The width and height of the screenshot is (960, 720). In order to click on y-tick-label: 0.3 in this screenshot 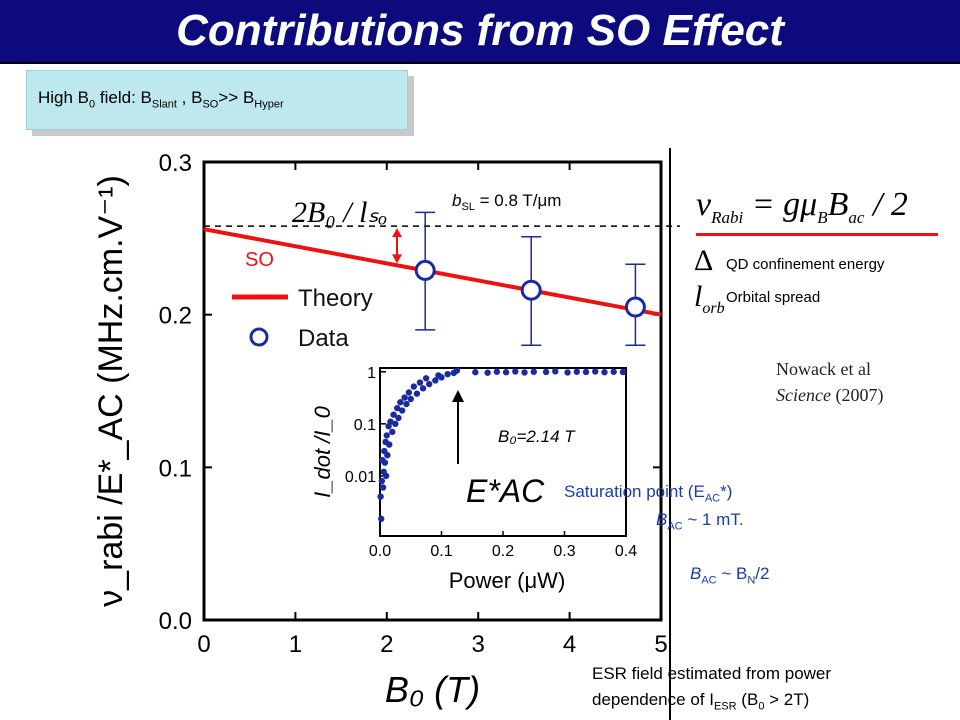, I will do `click(175, 163)`.